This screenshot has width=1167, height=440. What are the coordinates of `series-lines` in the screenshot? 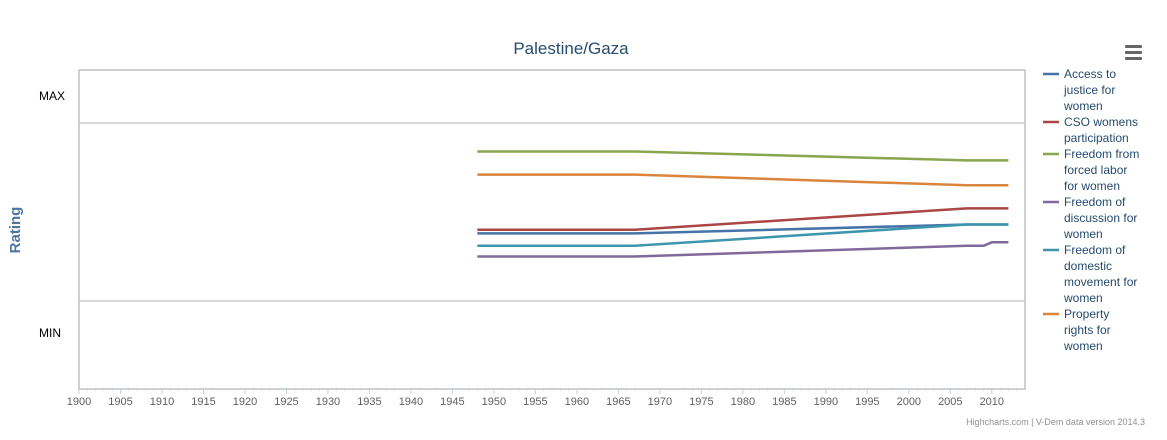 It's located at (743, 204).